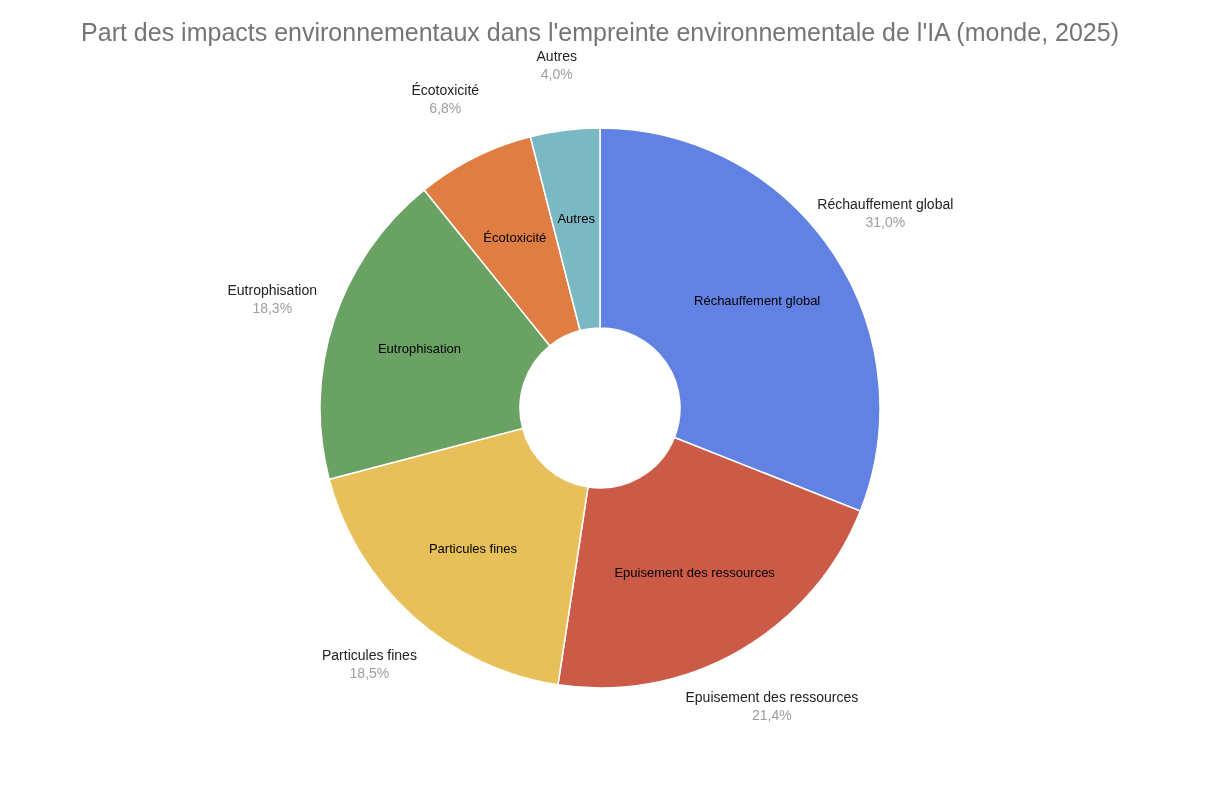 The image size is (1216, 798). Describe the element at coordinates (772, 715) in the screenshot. I see `data-label: 21,4%` at that location.